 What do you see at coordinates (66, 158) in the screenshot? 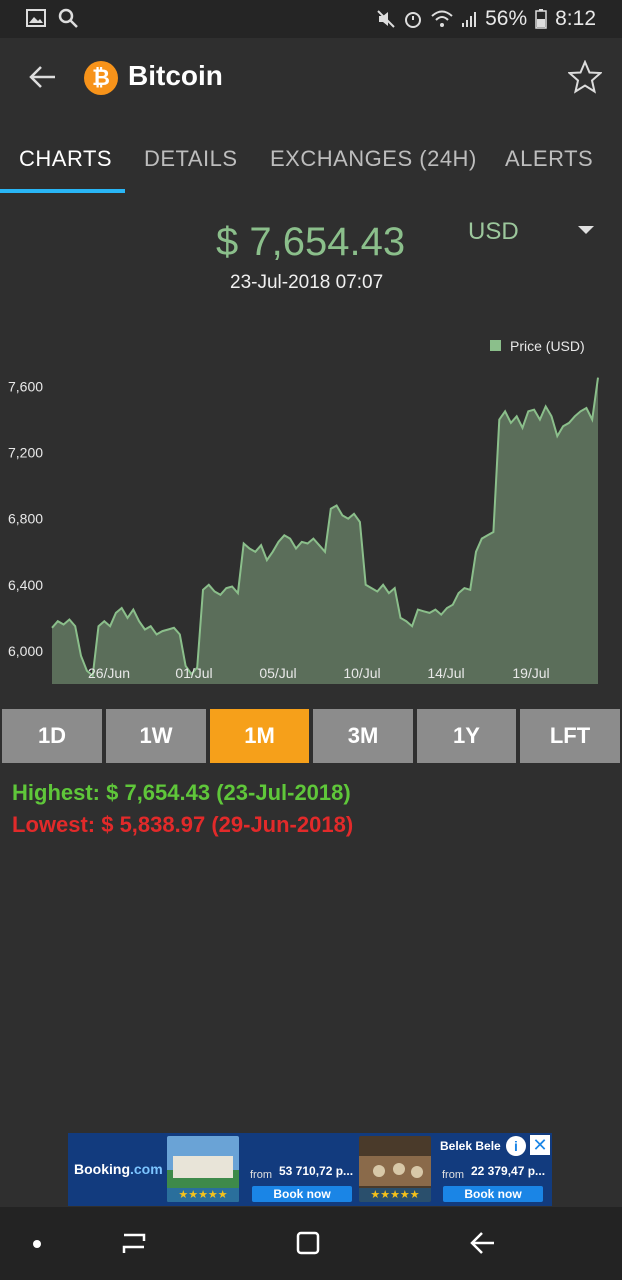
I see `tab-charts: CHARTS` at bounding box center [66, 158].